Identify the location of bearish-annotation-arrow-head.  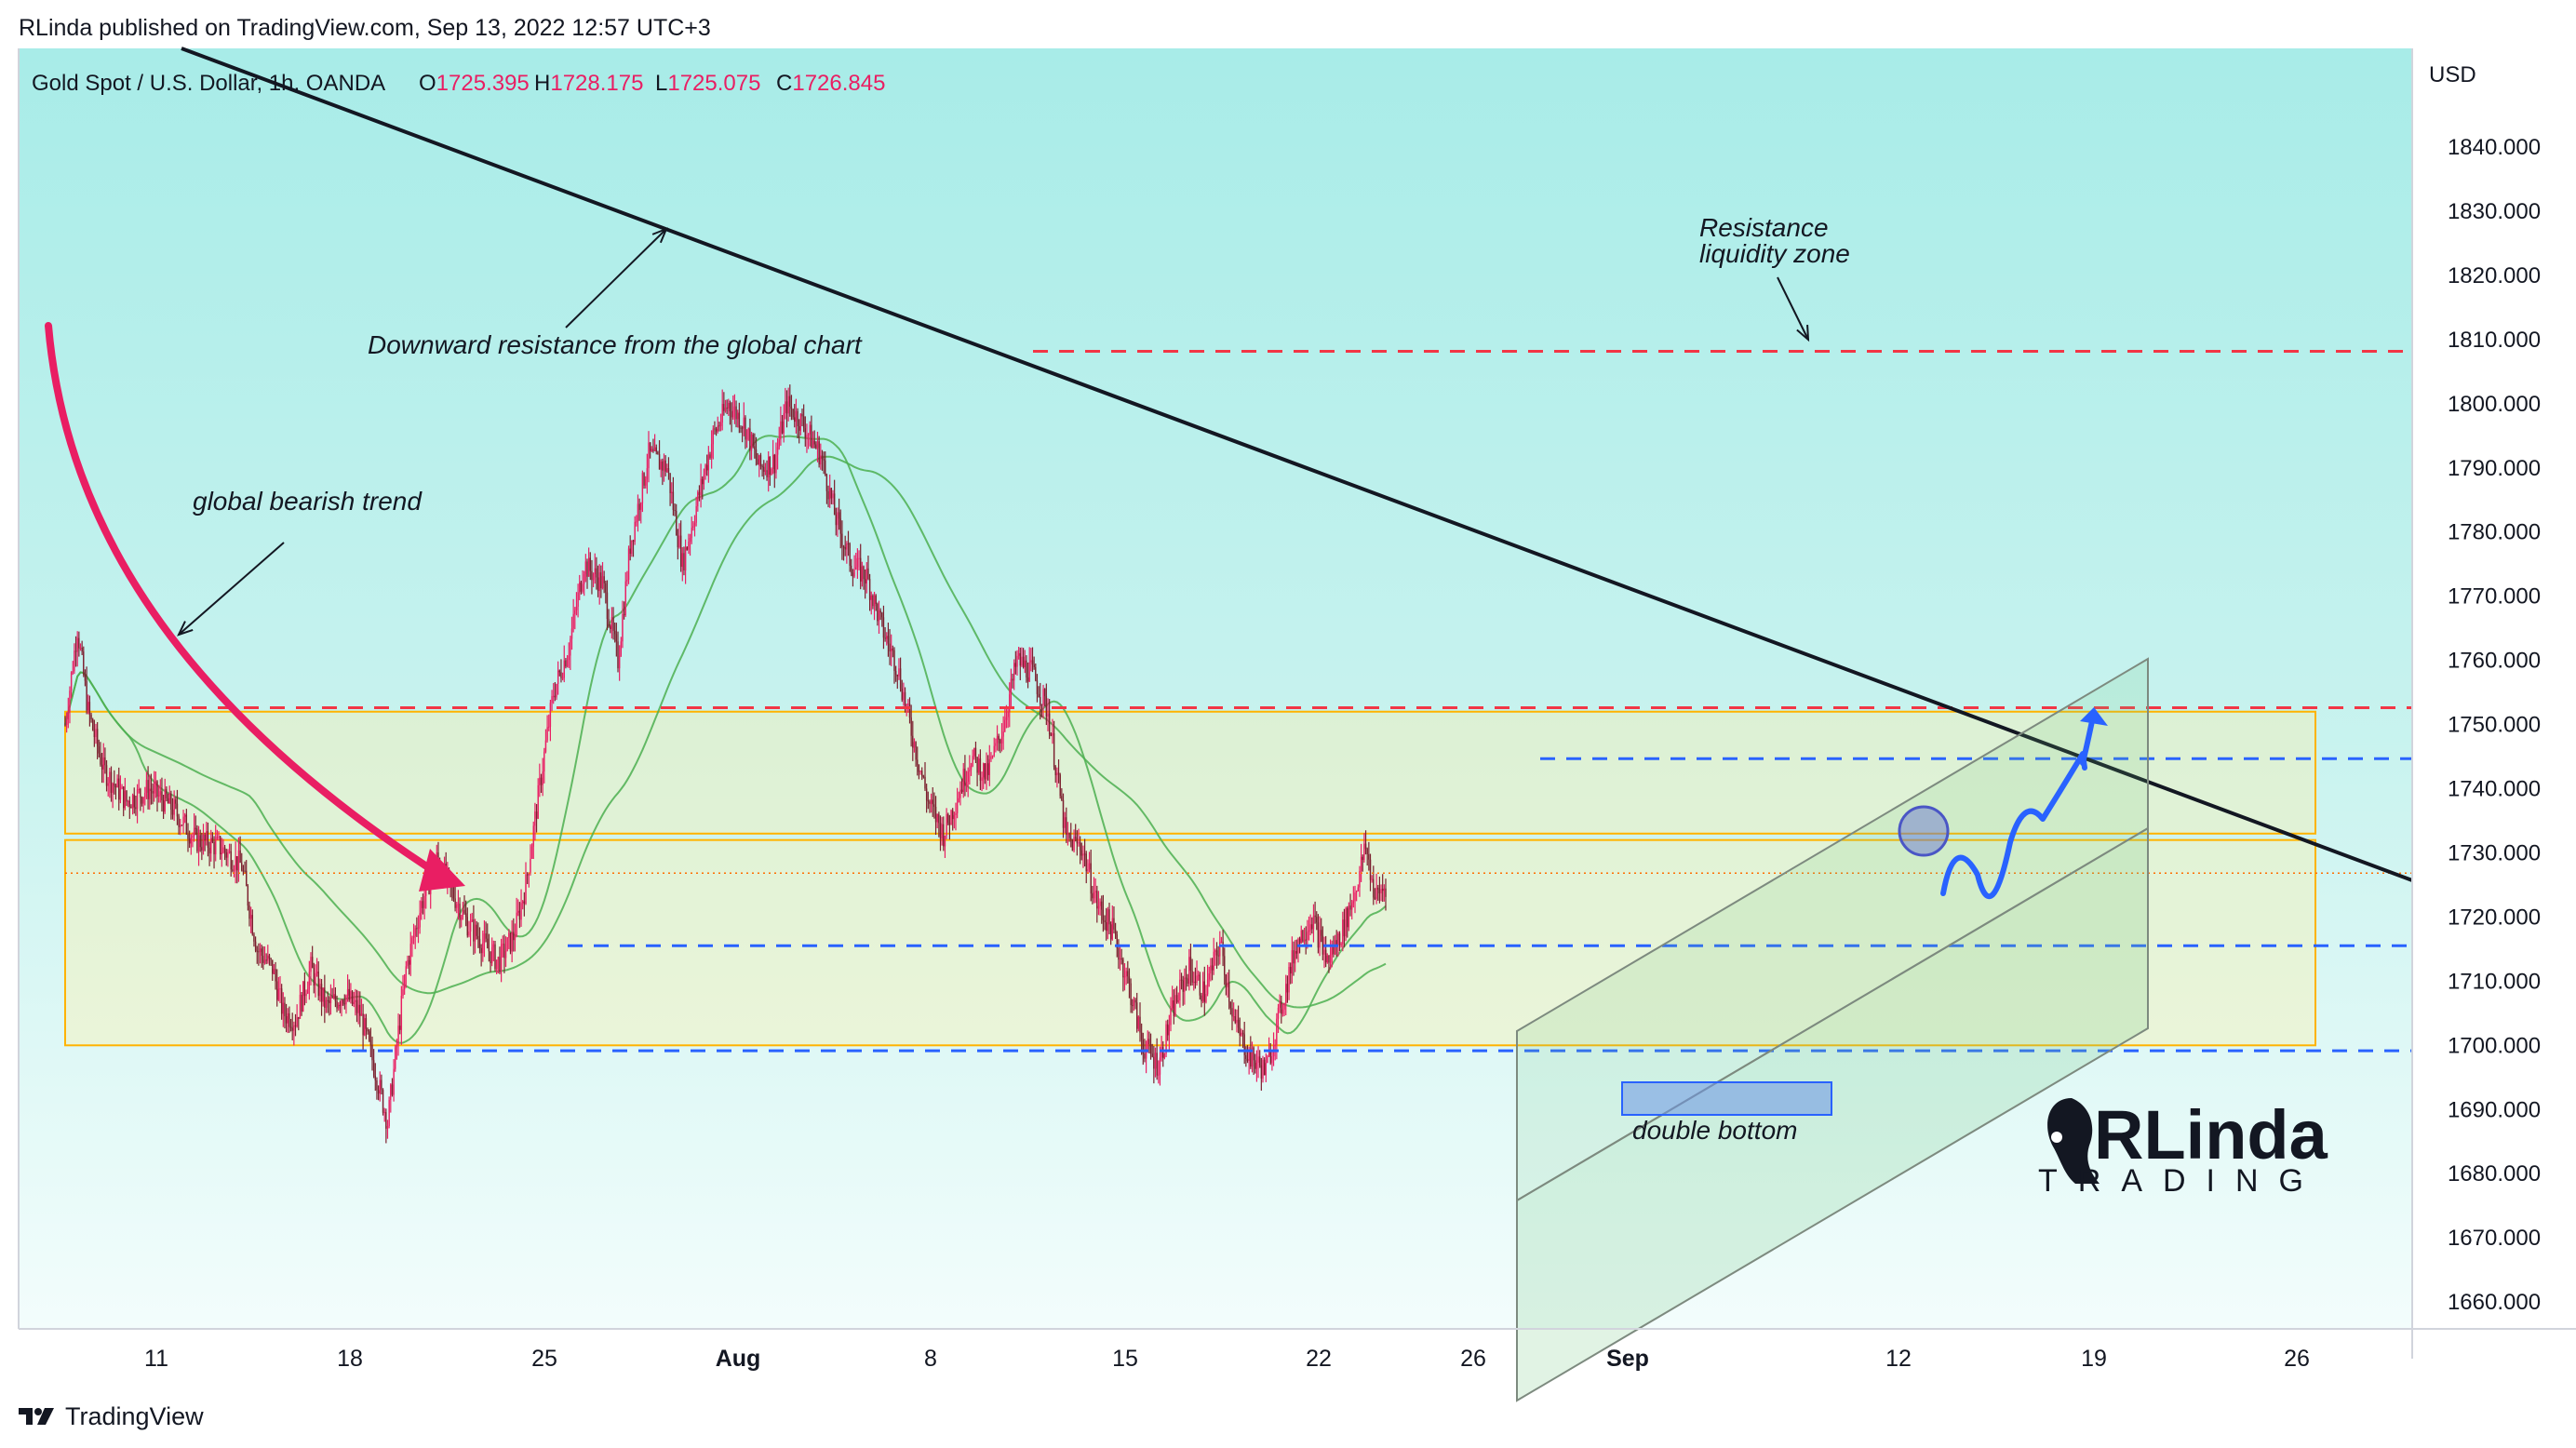
(185, 629).